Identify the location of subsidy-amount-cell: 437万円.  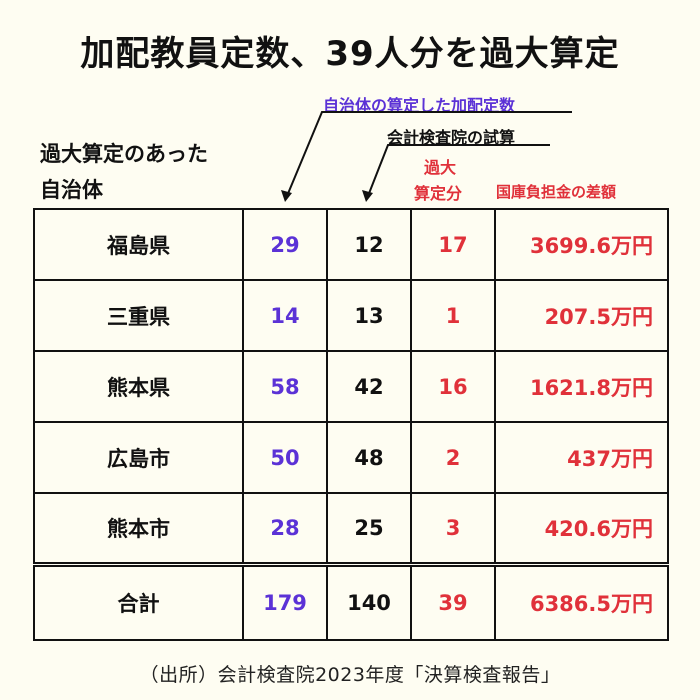
(581, 457).